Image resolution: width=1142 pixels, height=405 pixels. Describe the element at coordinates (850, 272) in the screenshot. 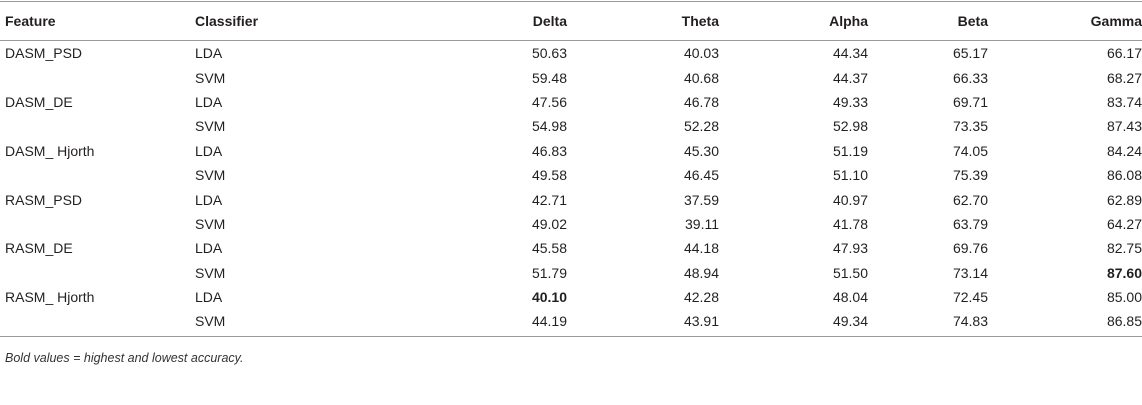

I see `table-cell: 51.50` at that location.